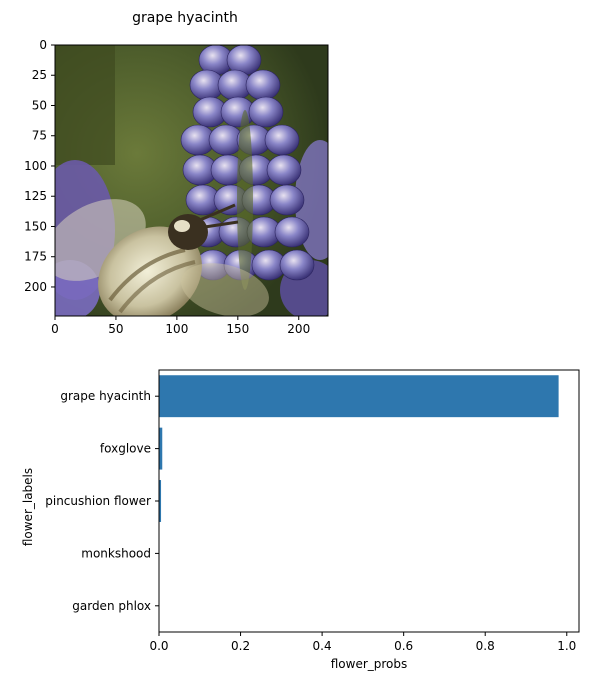 This screenshot has width=600, height=680. What do you see at coordinates (39, 75) in the screenshot?
I see `image-y-tick-label: 25` at bounding box center [39, 75].